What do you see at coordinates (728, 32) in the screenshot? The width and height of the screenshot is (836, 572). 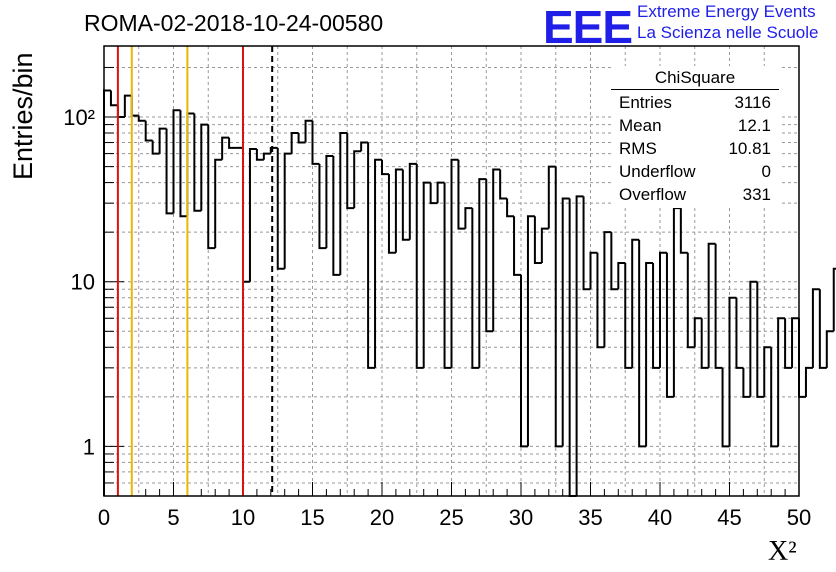 I see `logo-line-2: La Scienza nelle Scuole` at bounding box center [728, 32].